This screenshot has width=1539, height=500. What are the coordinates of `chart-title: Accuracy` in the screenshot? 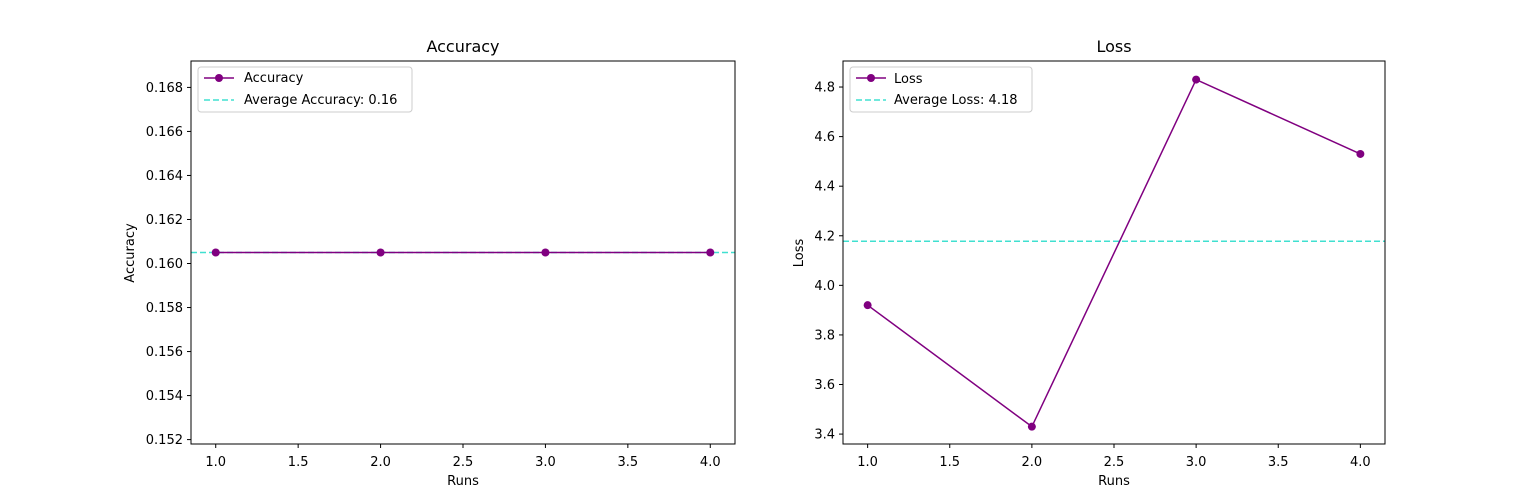 It's located at (462, 46).